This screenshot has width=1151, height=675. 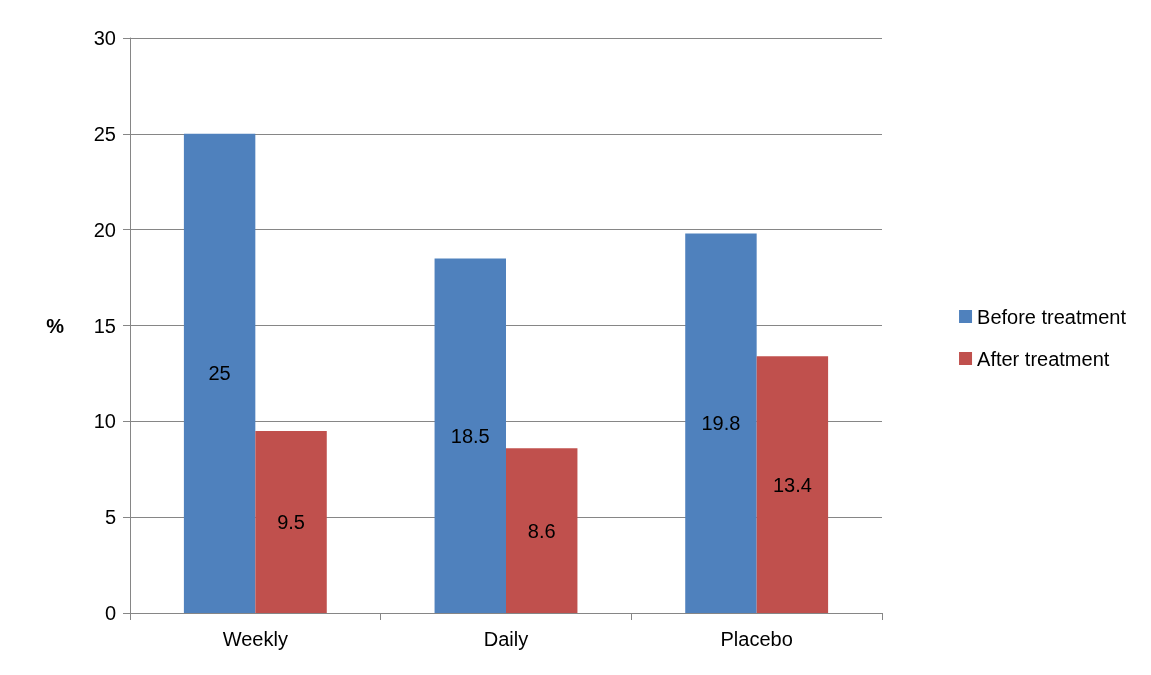 I want to click on data-label: 13.4, so click(x=792, y=484).